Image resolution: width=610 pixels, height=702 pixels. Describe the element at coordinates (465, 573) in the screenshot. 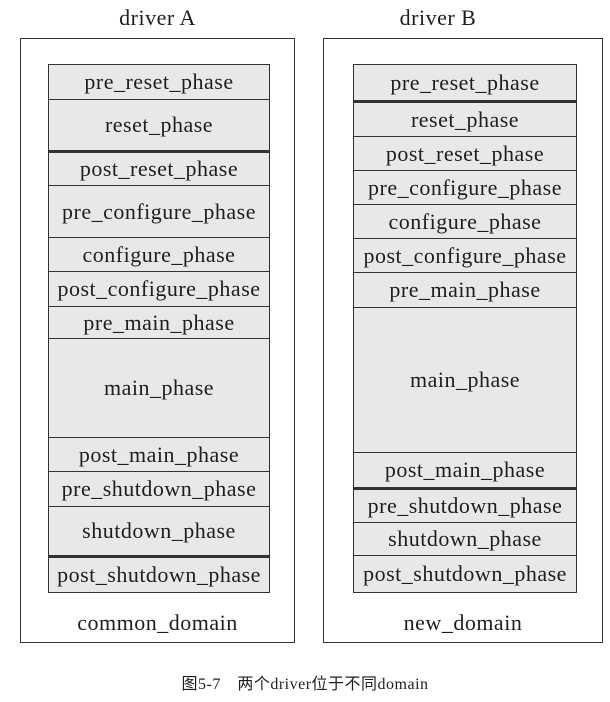

I see `driver-b-post-shutdown-phase: post_shutdown_phase` at that location.